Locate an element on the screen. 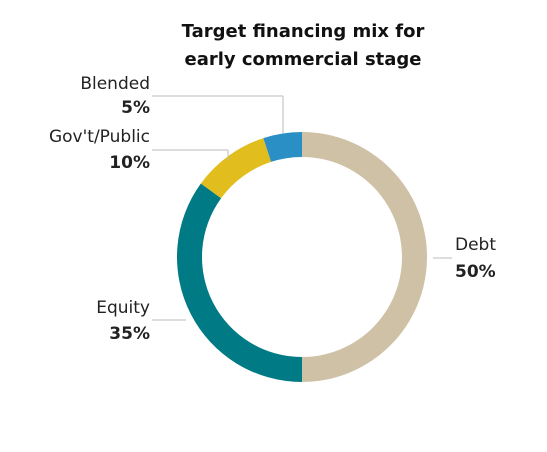  category-label: Blended is located at coordinates (115, 84).